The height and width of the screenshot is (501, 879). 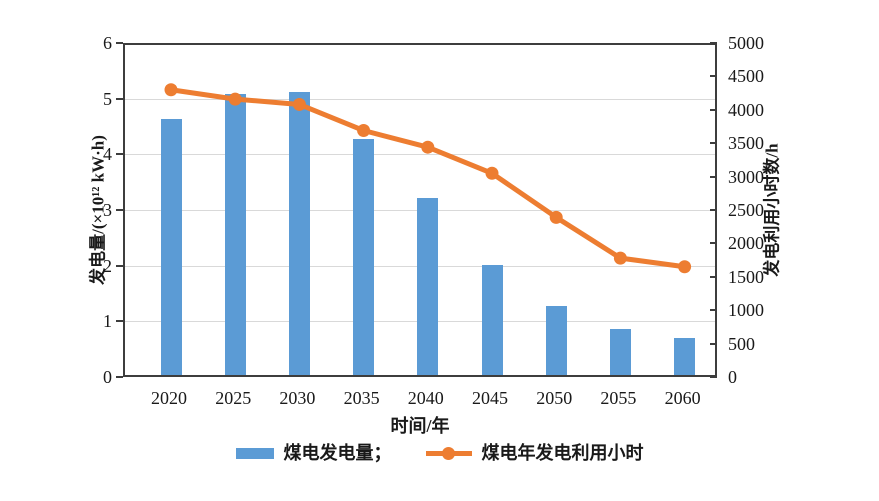 I want to click on right-axis-title: 发电利用小时数/h, so click(x=772, y=210).